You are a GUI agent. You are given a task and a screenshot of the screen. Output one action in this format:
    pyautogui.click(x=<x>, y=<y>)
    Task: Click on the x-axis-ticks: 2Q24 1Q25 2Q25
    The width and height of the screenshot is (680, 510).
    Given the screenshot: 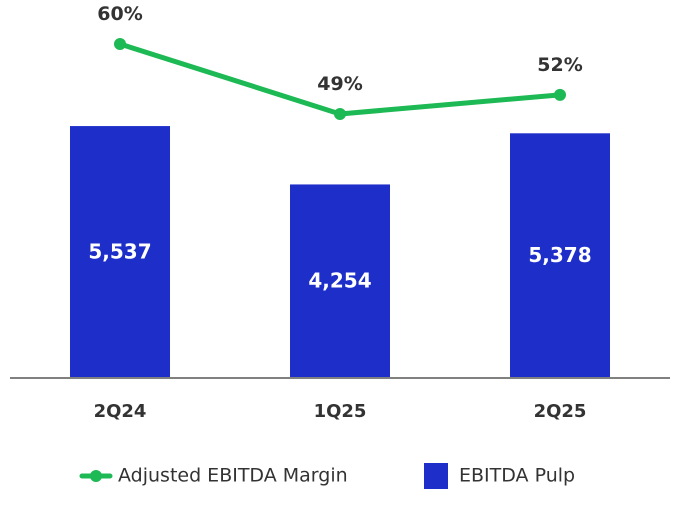 What is the action you would take?
    pyautogui.click(x=340, y=411)
    